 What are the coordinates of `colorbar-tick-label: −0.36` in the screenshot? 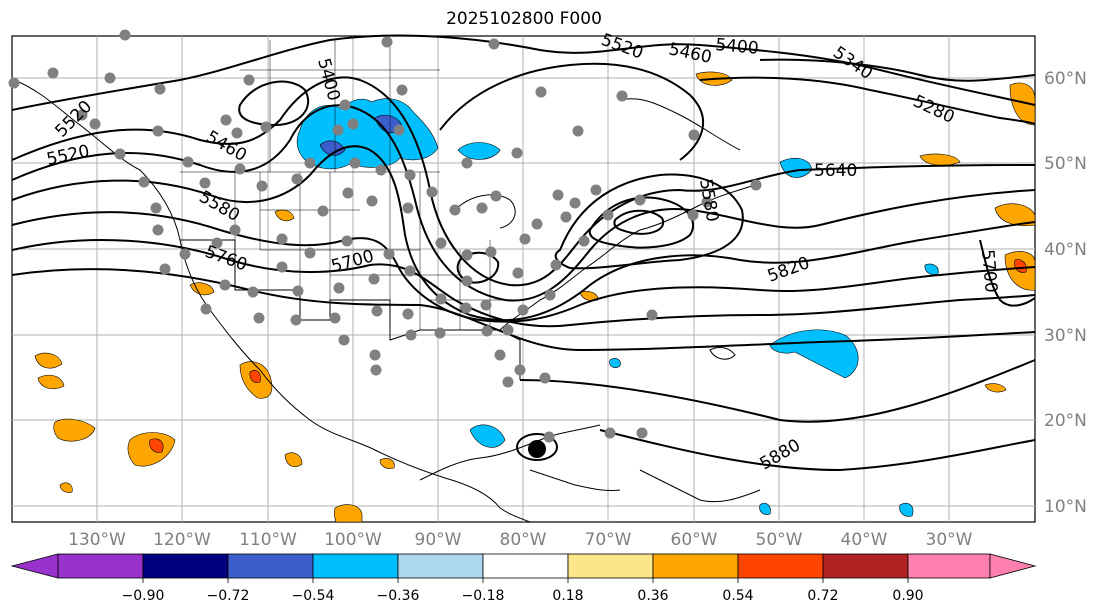 It's located at (398, 596).